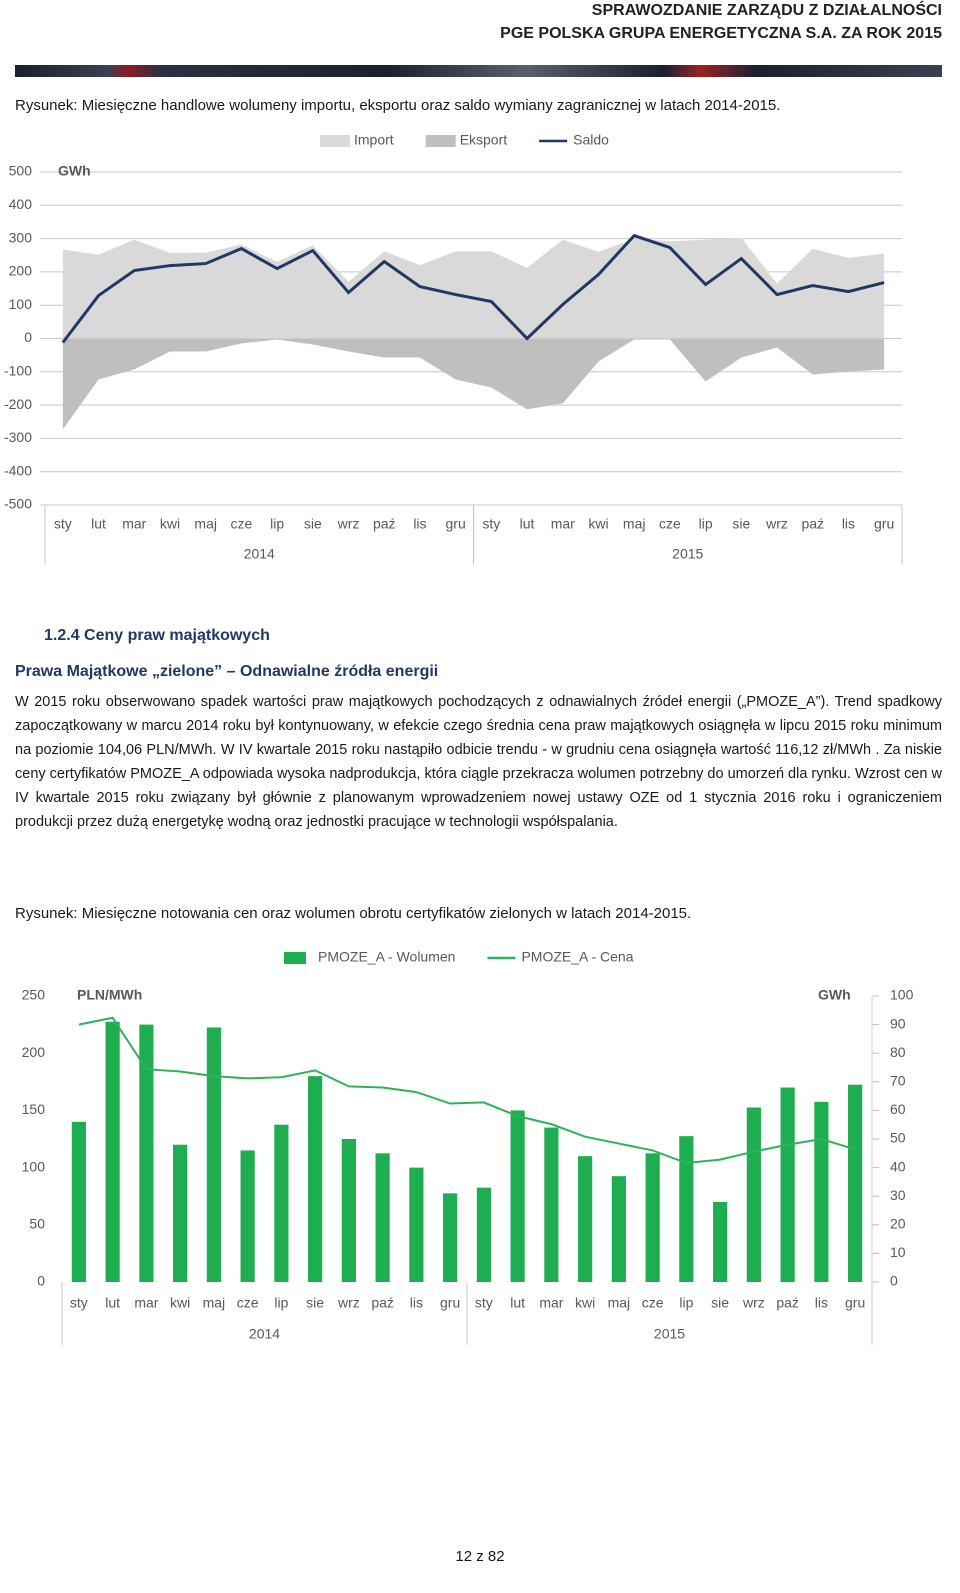 The width and height of the screenshot is (960, 1593). What do you see at coordinates (577, 957) in the screenshot?
I see `legend-label: PMOZE_A - Cena` at bounding box center [577, 957].